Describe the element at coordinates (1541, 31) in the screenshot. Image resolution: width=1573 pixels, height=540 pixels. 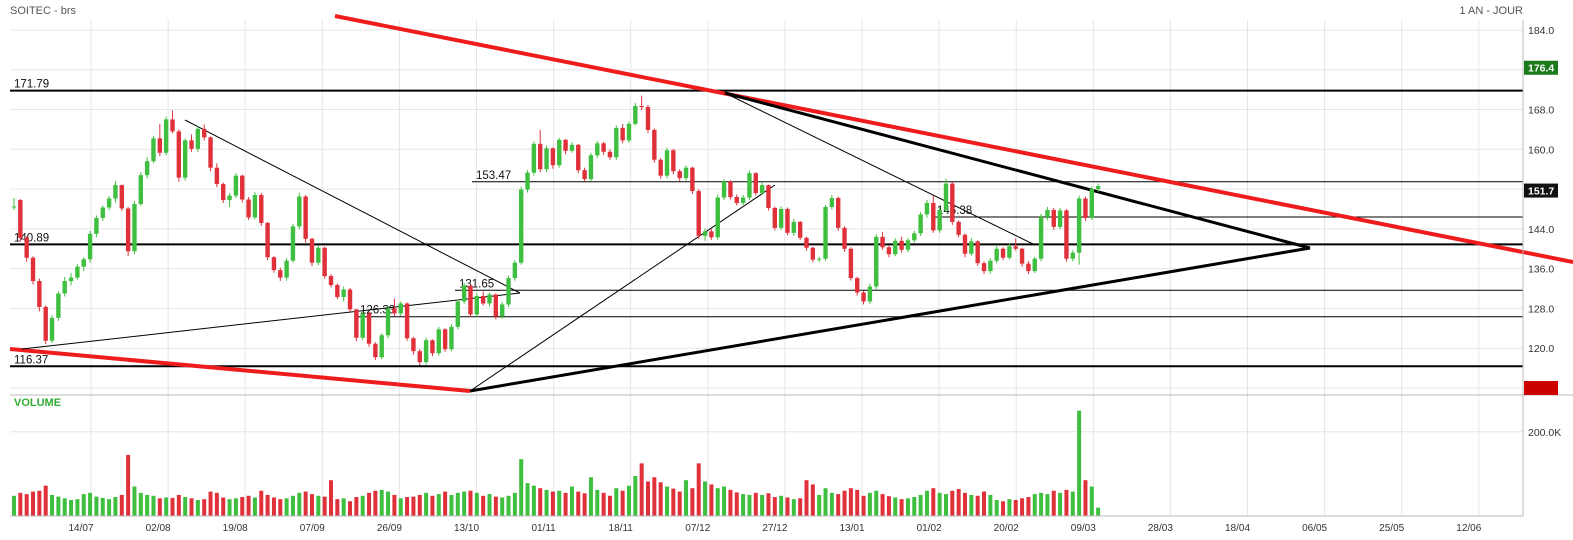
I see `y-tick-label: 184.0` at that location.